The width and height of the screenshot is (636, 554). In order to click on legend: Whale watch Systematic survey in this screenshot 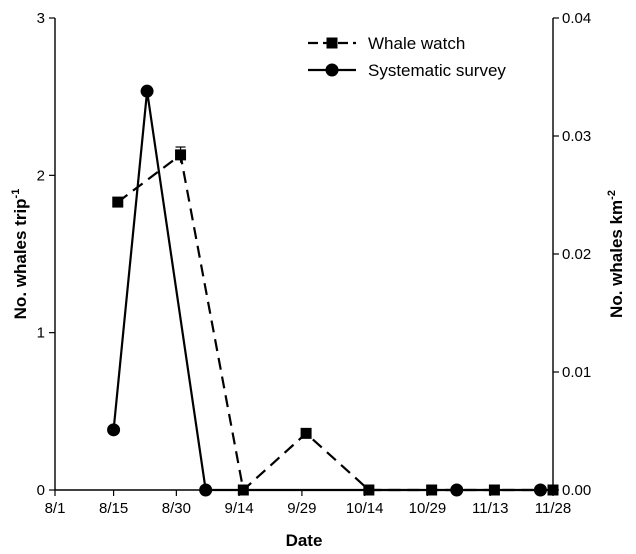, I will do `click(407, 57)`.